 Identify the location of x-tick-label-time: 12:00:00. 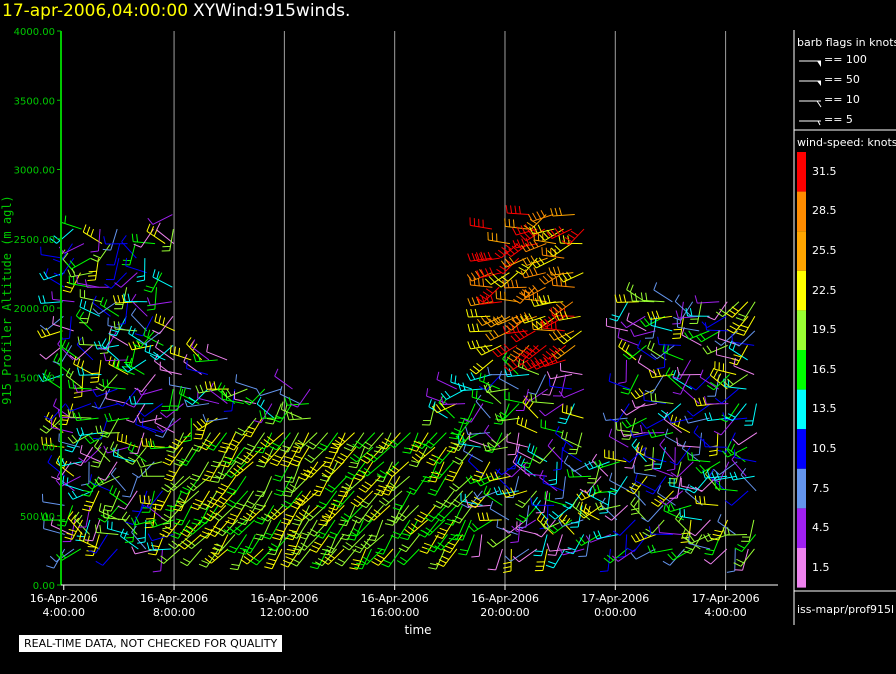
(284, 612).